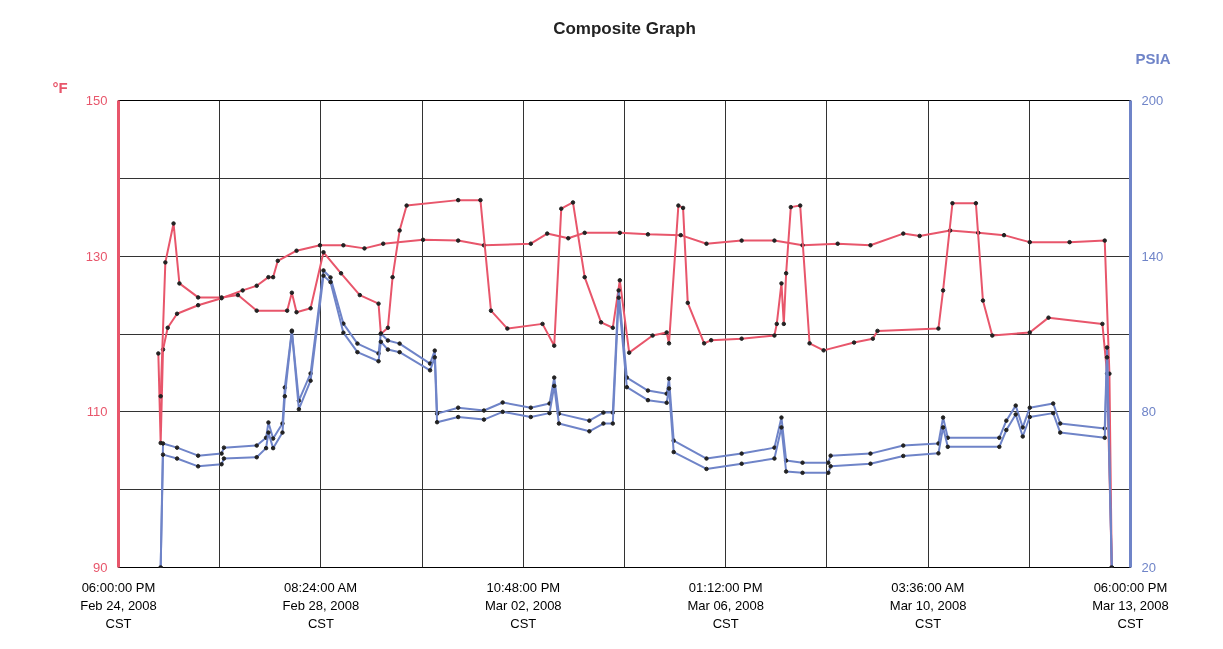  I want to click on y-tick-label: 130, so click(96, 256).